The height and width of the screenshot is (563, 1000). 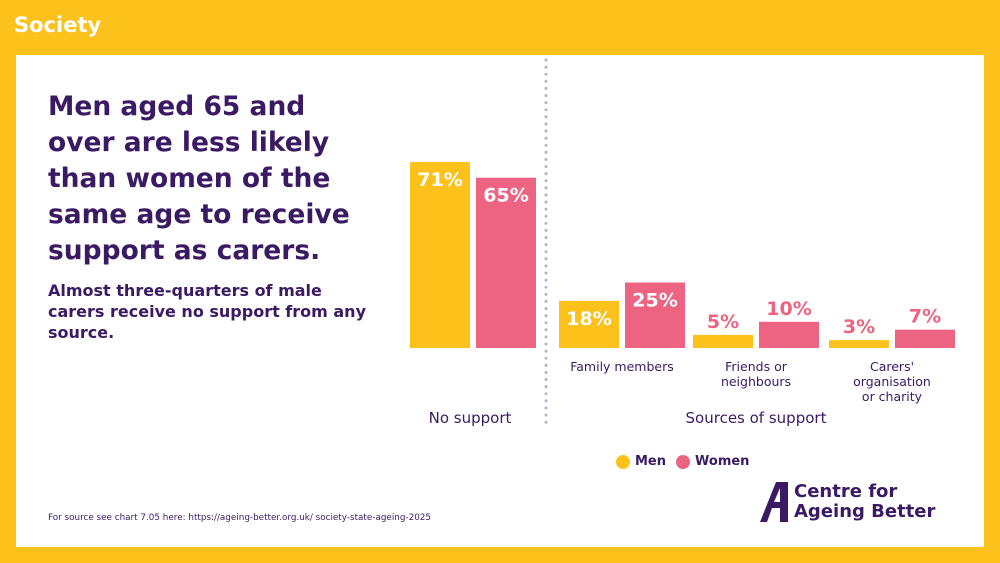 I want to click on bar-women-carers-organisation, so click(x=925, y=338).